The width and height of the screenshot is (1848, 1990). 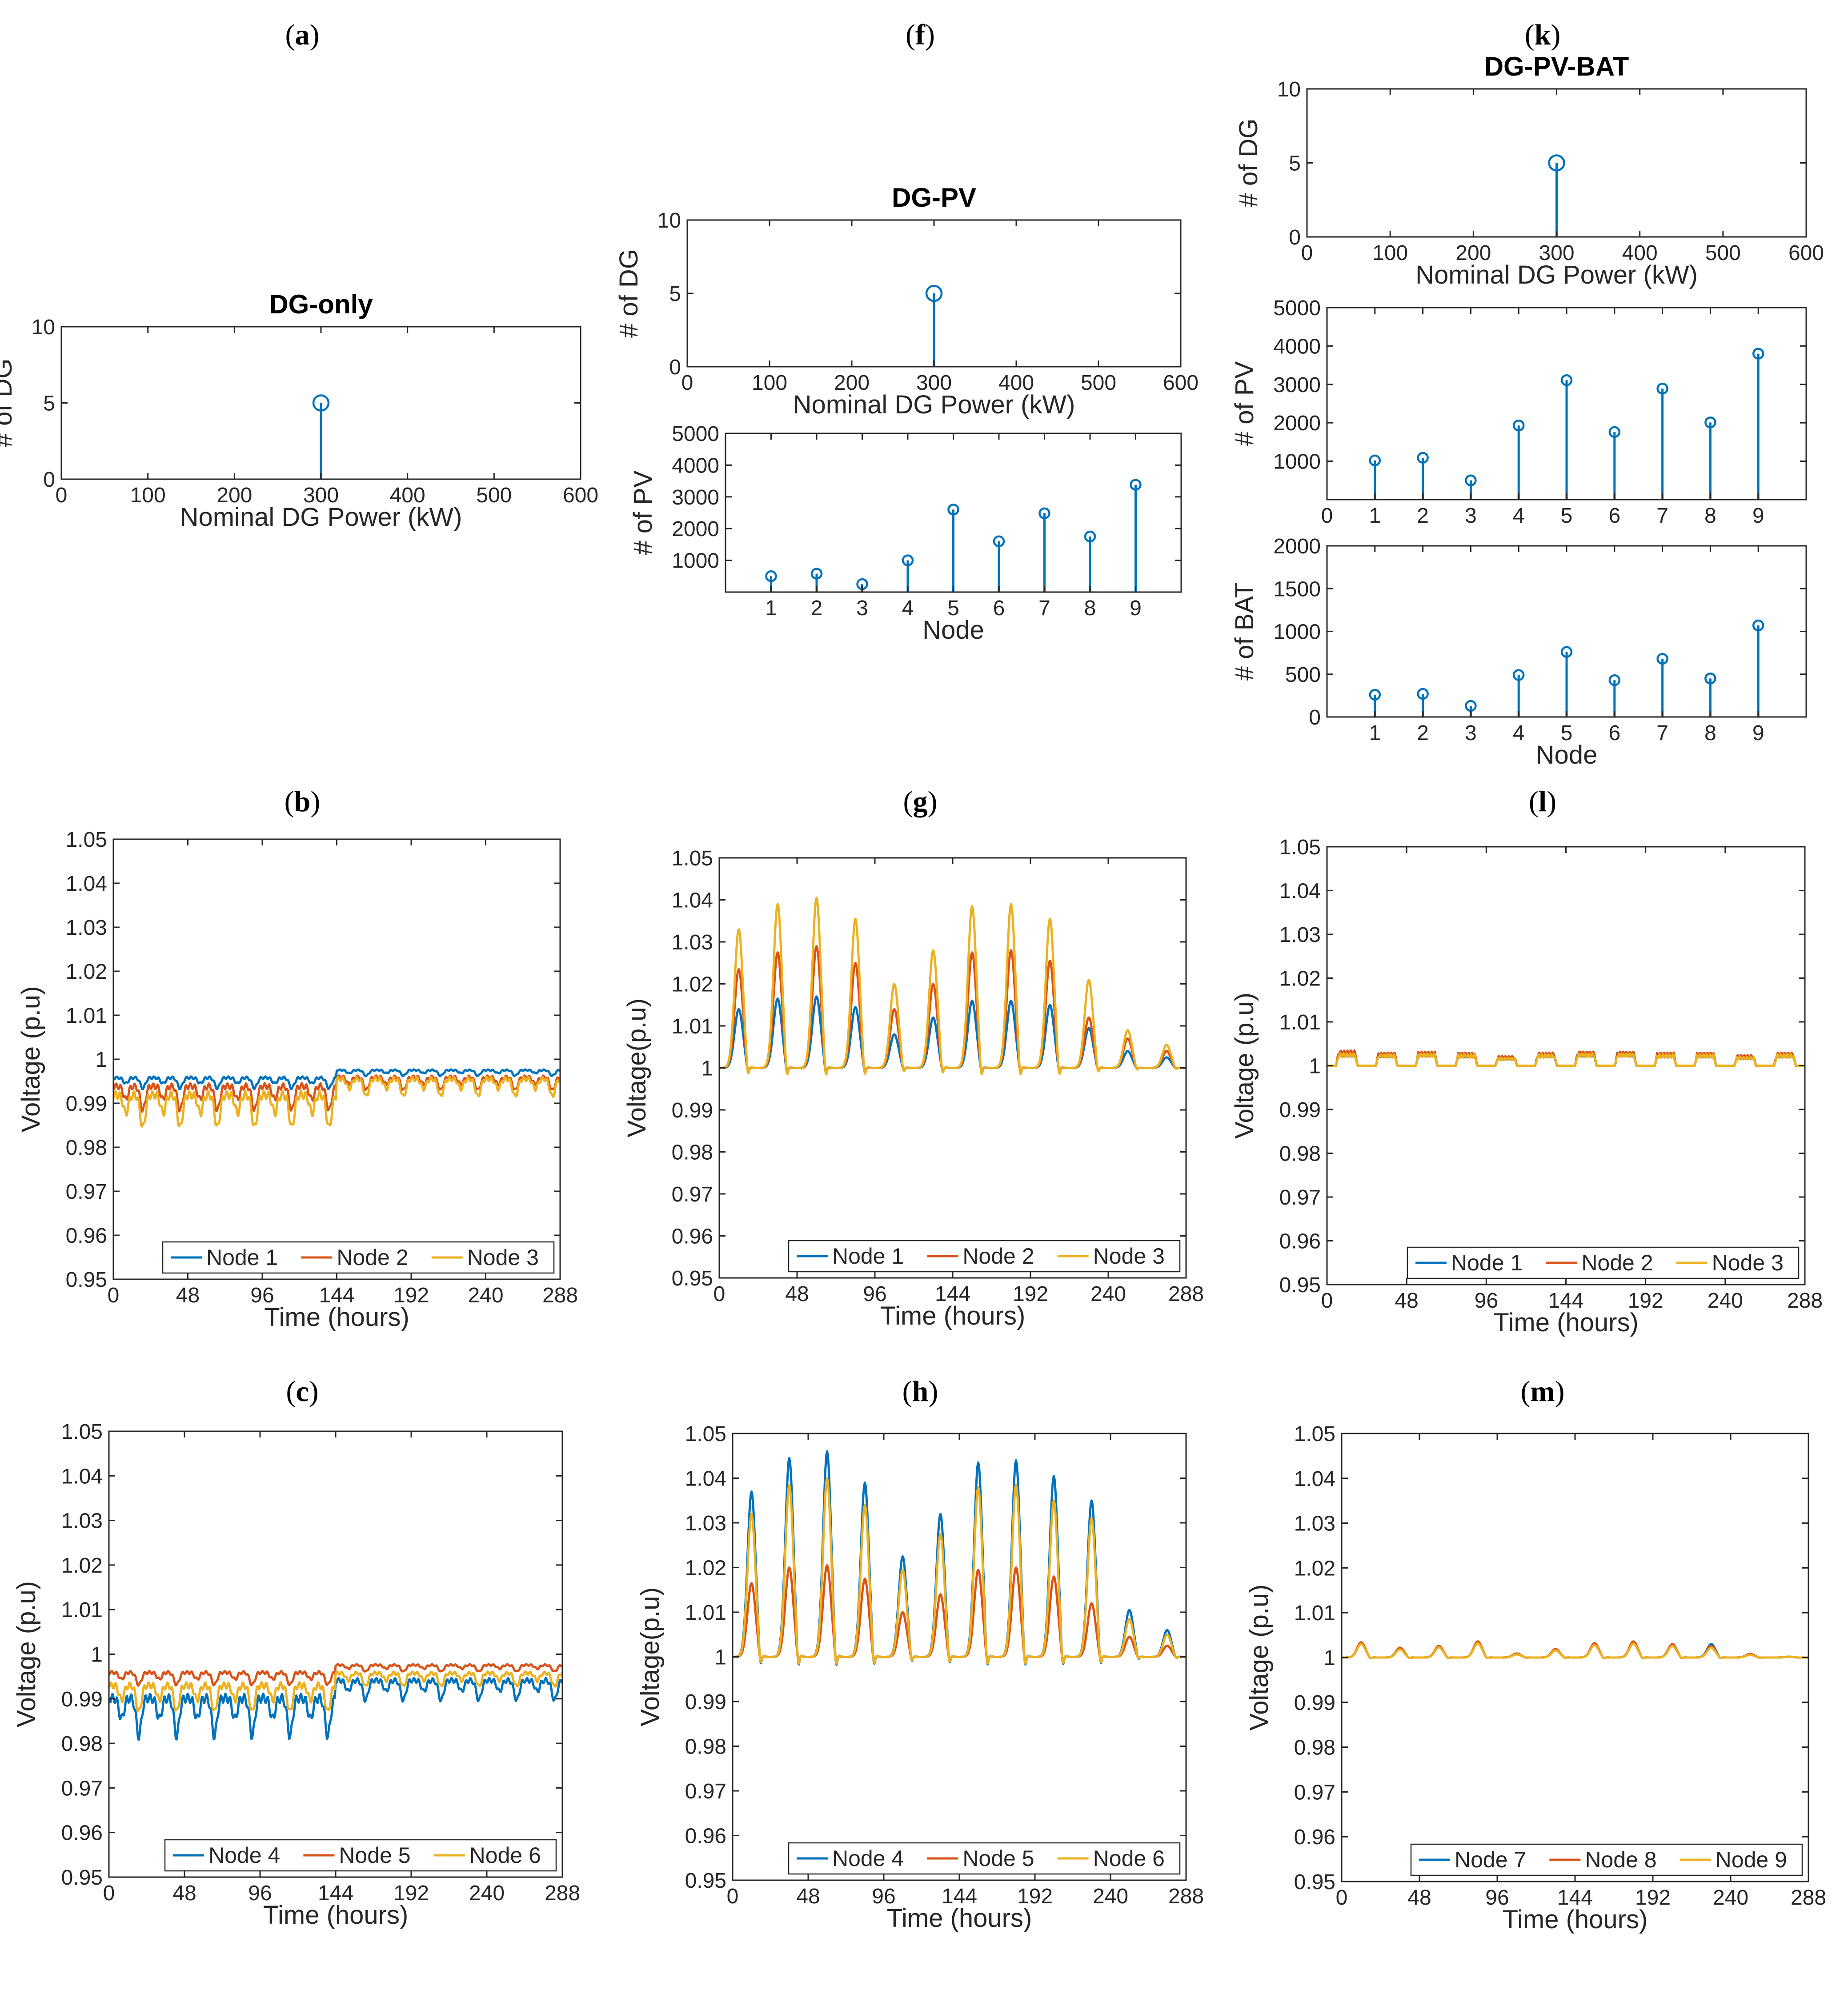 What do you see at coordinates (1129, 1858) in the screenshot?
I see `legend-label-h-3: Node 6` at bounding box center [1129, 1858].